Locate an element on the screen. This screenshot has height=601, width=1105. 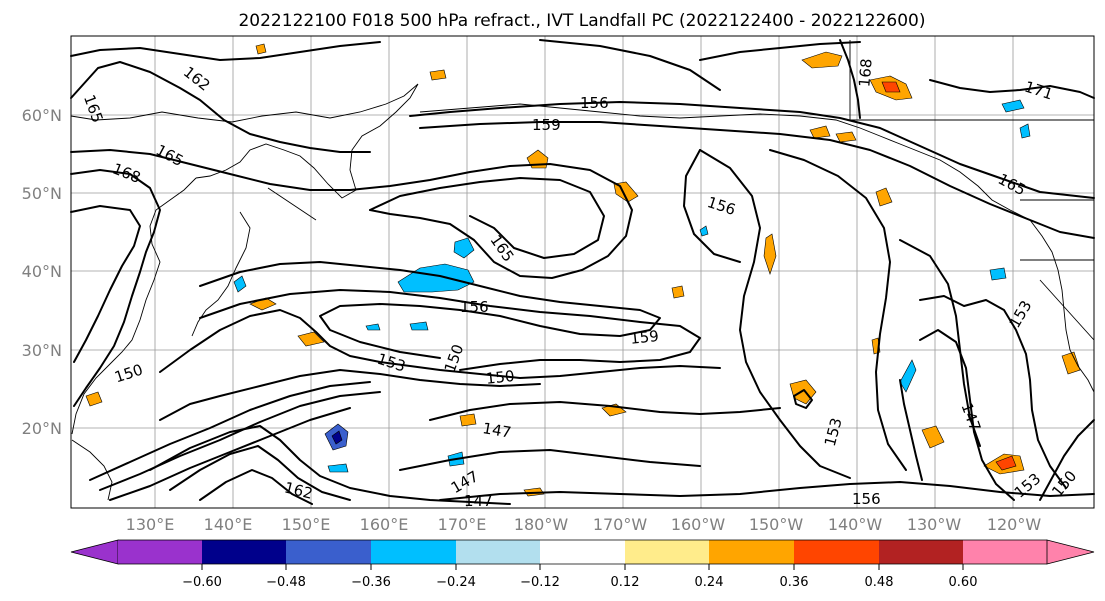
lon-tick-label: 160°E is located at coordinates (384, 524).